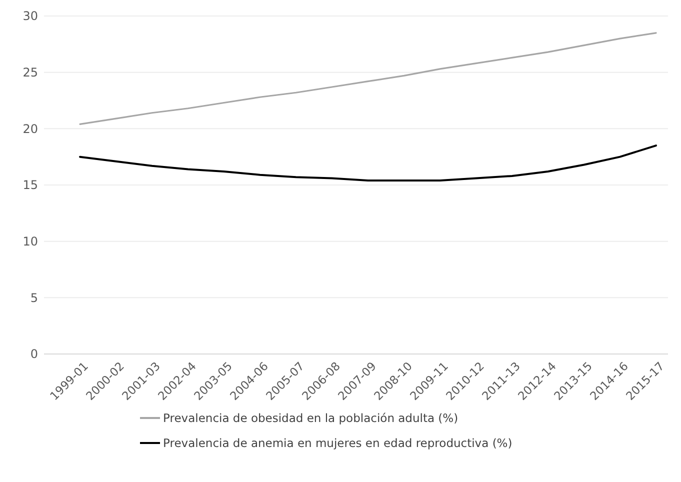  Describe the element at coordinates (30, 16) in the screenshot. I see `y-tick-label: 30` at that location.